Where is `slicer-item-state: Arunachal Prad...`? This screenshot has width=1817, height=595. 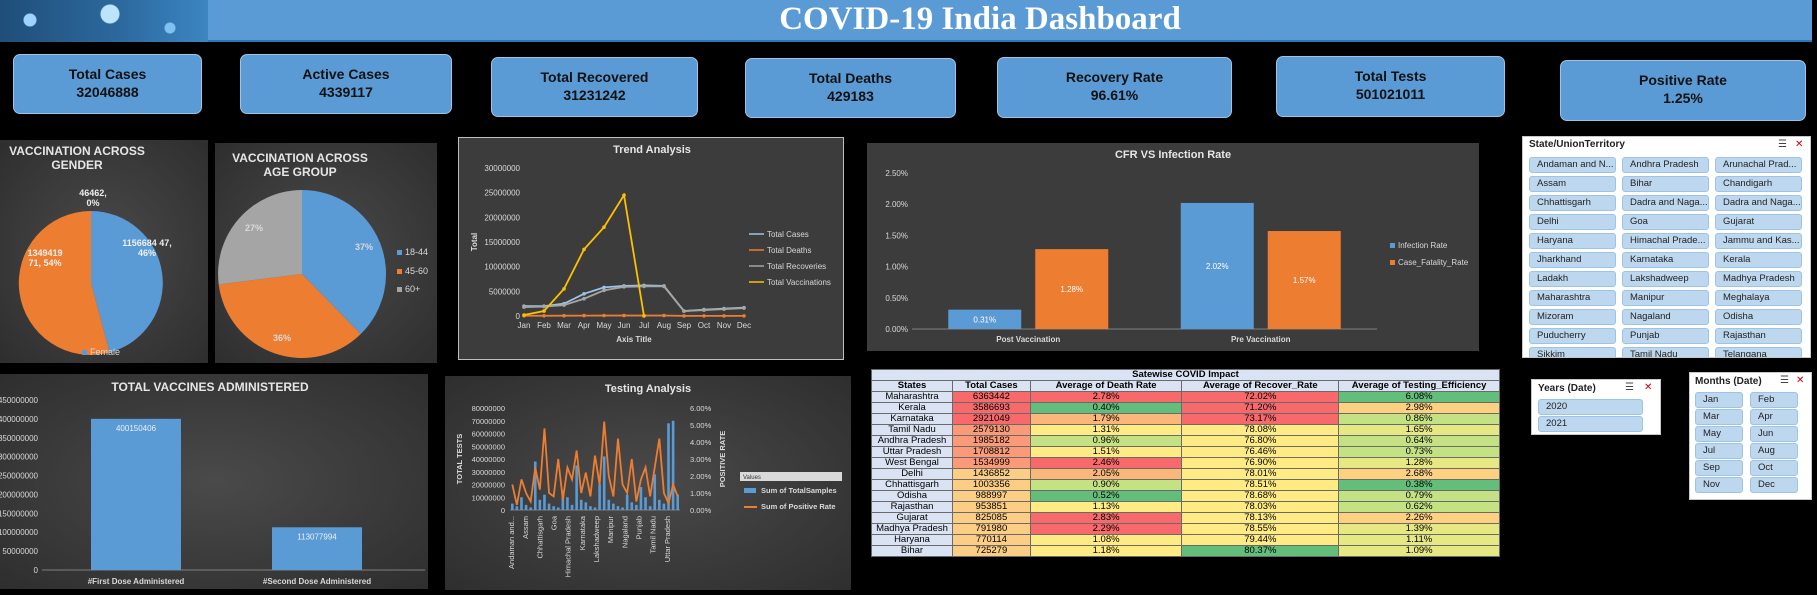
slicer-item-state: Arunachal Prad... is located at coordinates (1758, 165).